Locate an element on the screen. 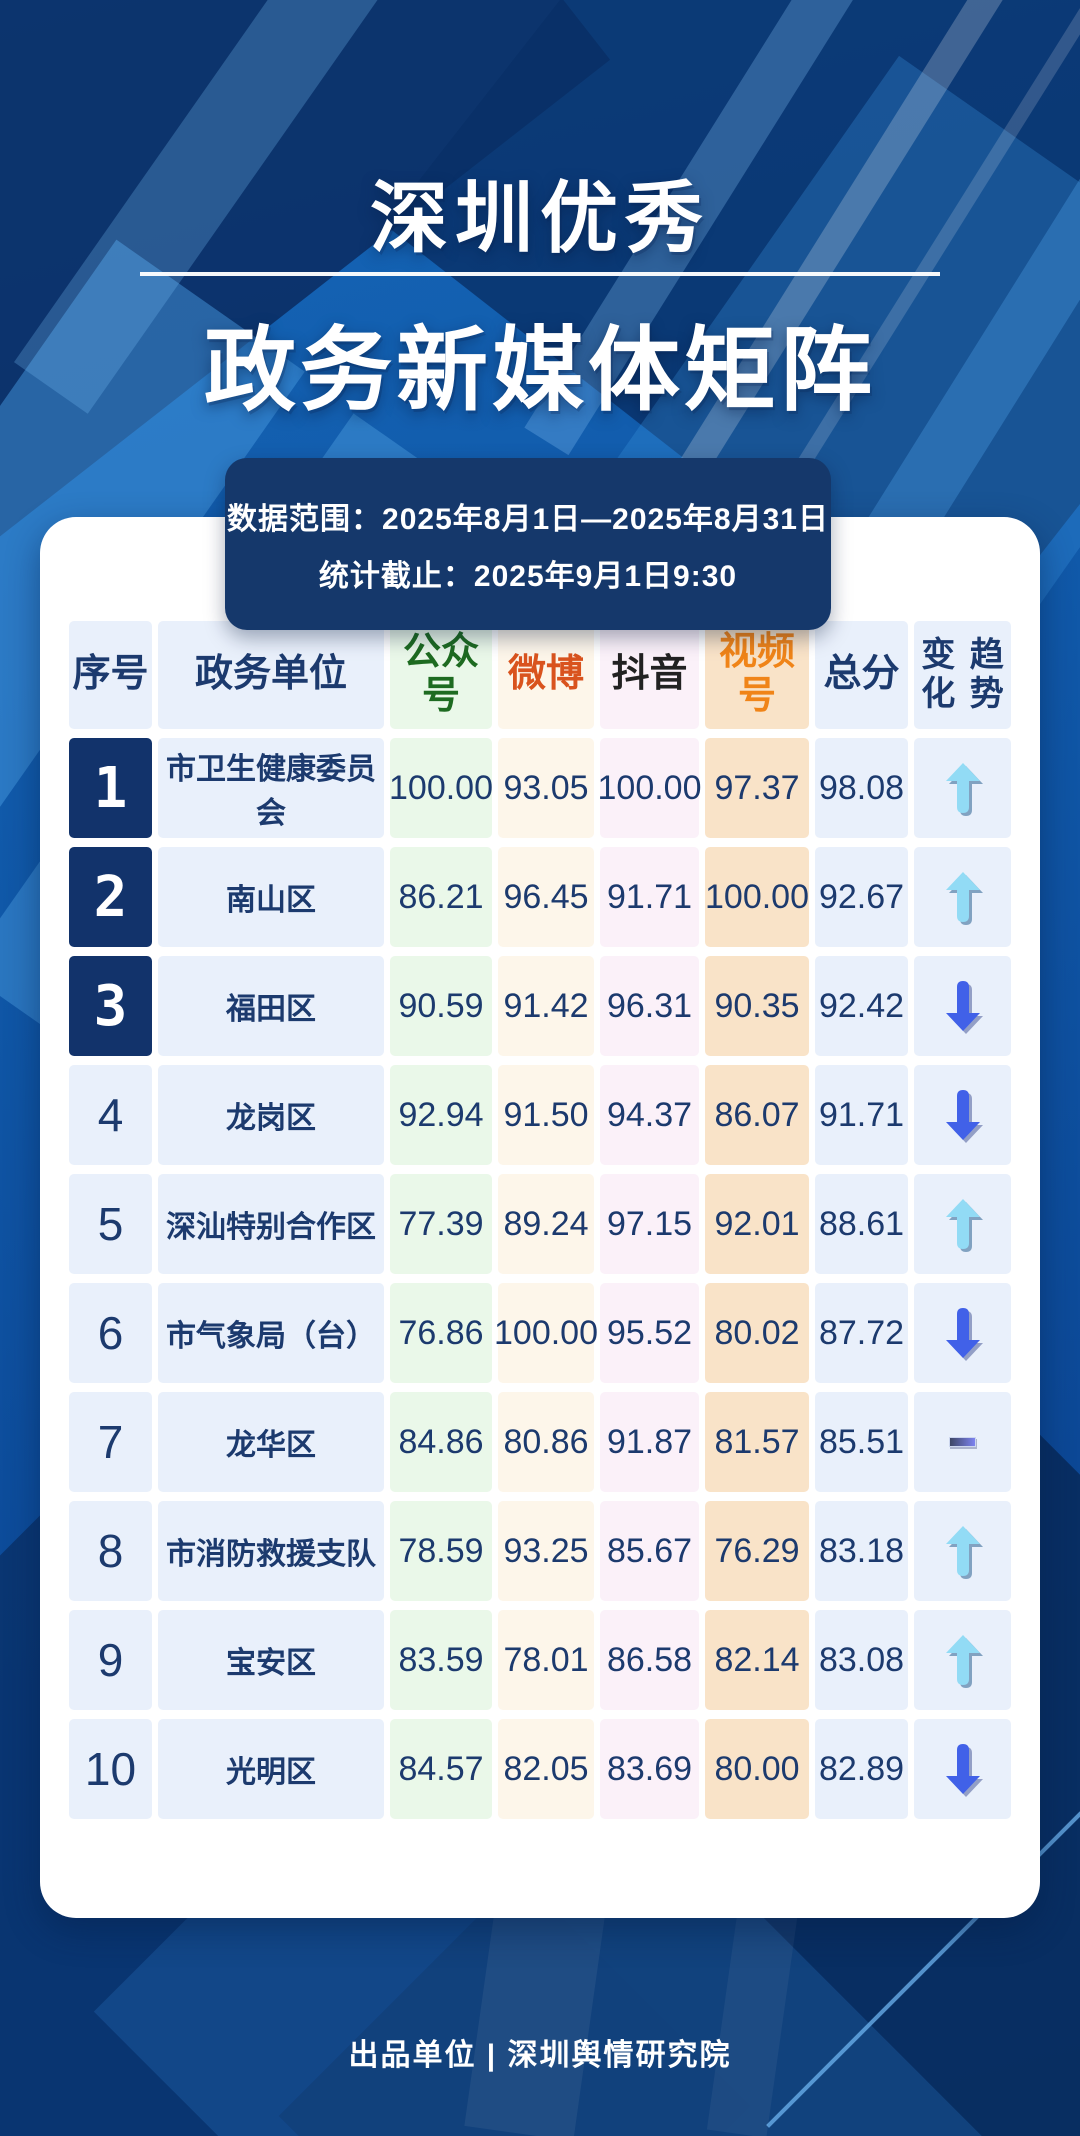  column-header-shipinhao: 视频号 is located at coordinates (757, 675).